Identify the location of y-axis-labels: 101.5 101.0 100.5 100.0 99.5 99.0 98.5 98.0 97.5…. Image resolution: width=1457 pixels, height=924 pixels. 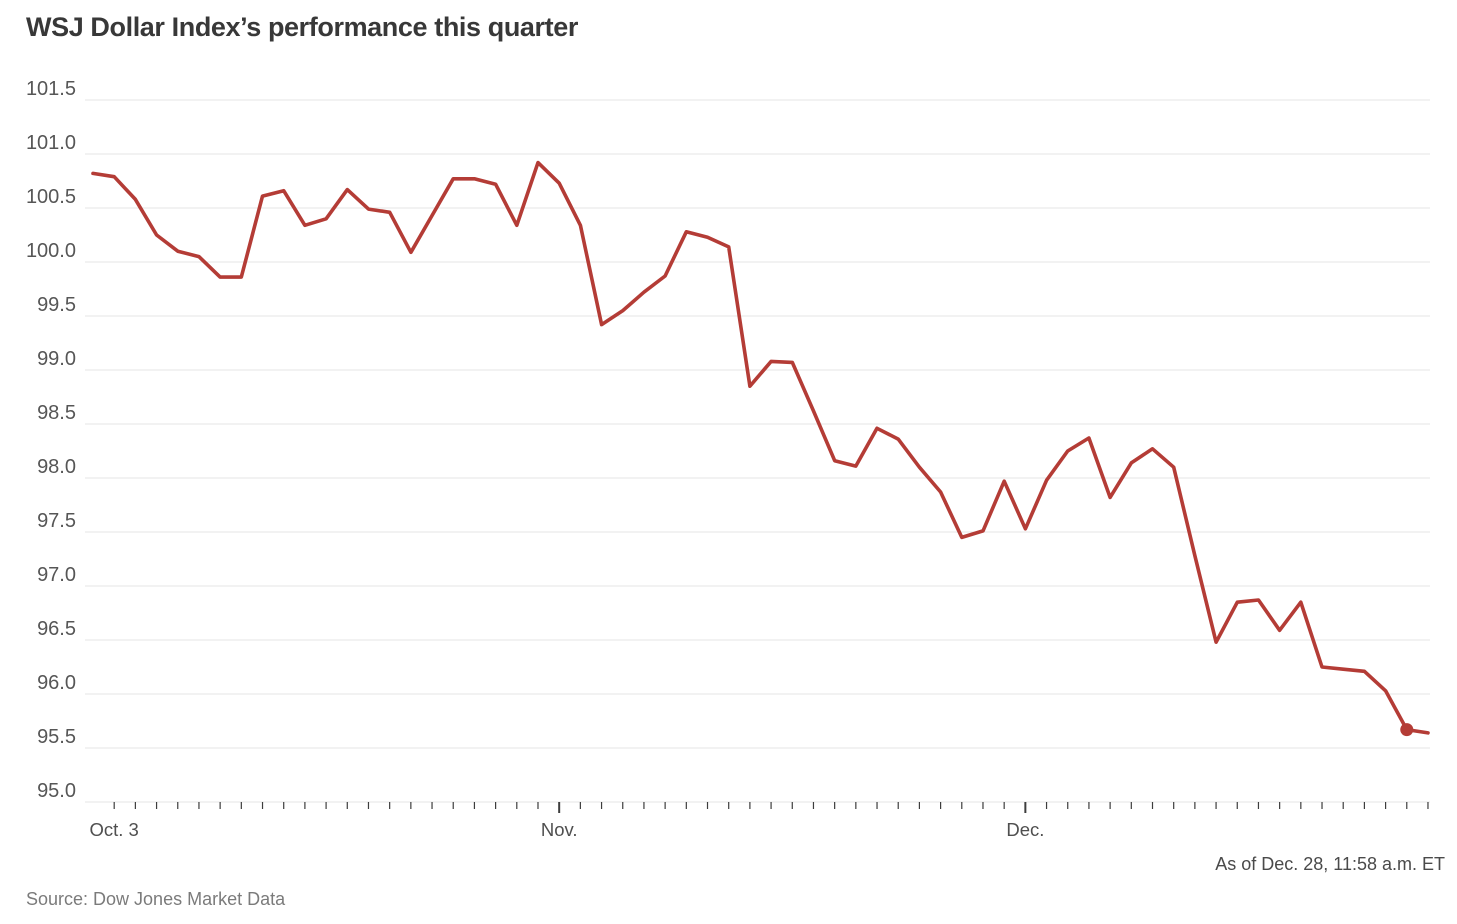
(51, 440).